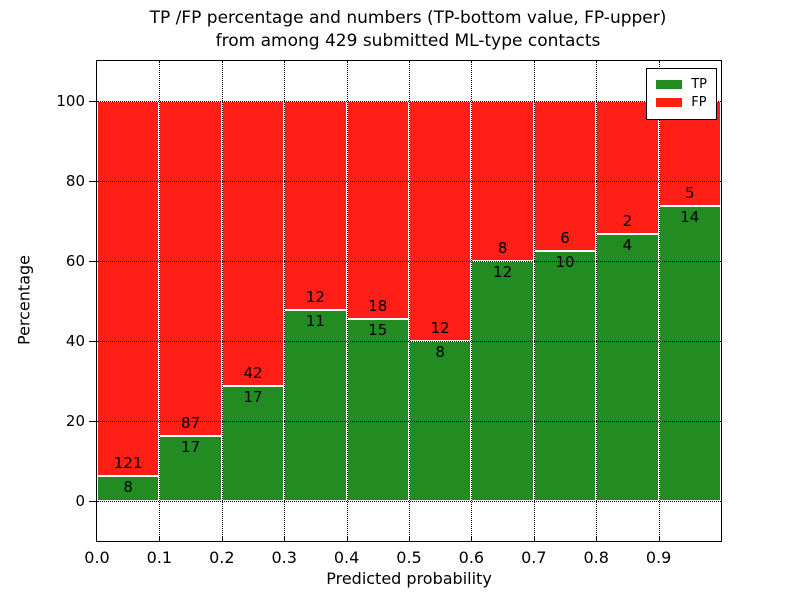  I want to click on legend: TP FP, so click(681, 94).